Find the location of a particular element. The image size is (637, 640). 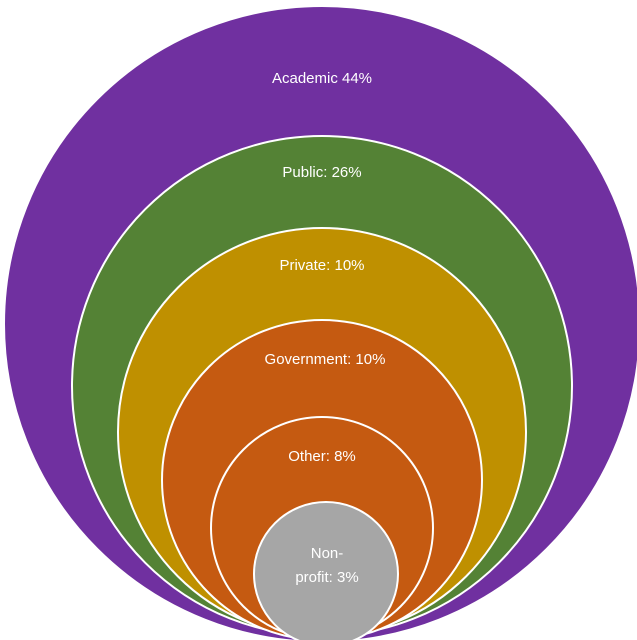

label-government: Government: 10% is located at coordinates (325, 359).